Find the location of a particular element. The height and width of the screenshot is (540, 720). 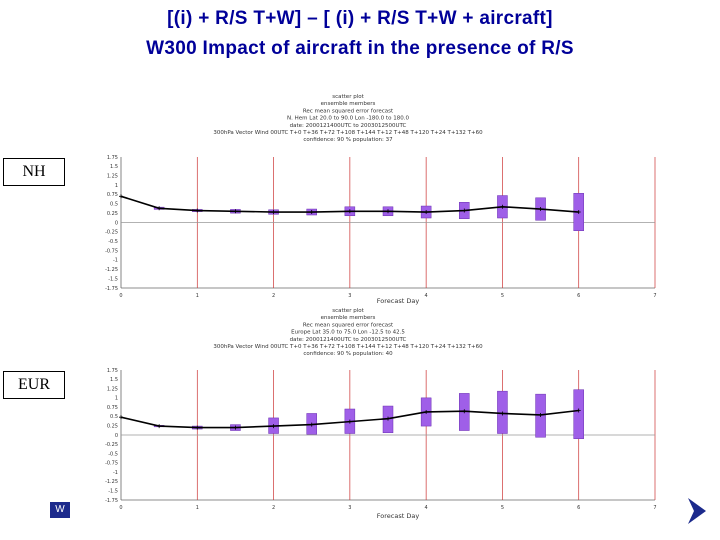

footer-fragment: W is located at coordinates (60, 510).